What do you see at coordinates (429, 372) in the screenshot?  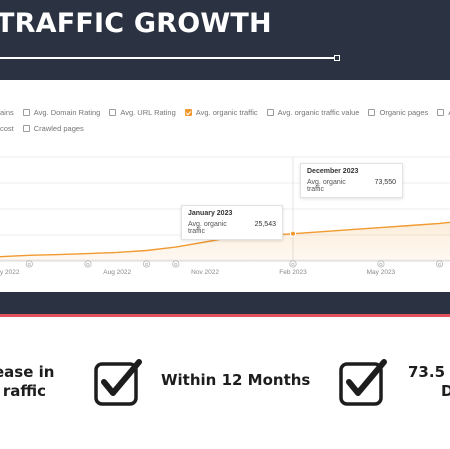 I see `stat-total-line1: 73.5 K` at bounding box center [429, 372].